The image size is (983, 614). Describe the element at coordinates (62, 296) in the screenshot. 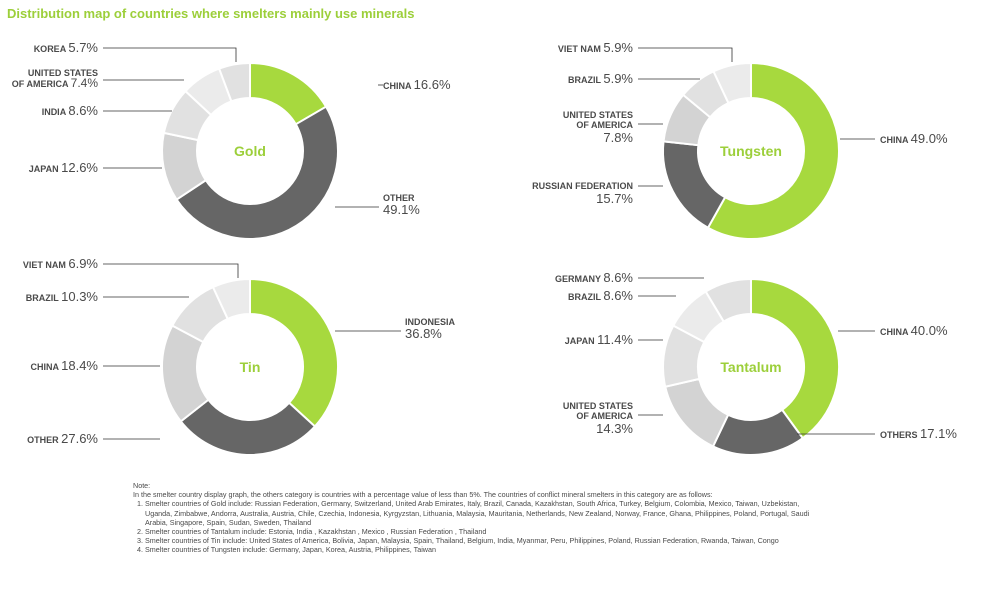

I see `slice-name: BRAZIL 10.3%` at that location.